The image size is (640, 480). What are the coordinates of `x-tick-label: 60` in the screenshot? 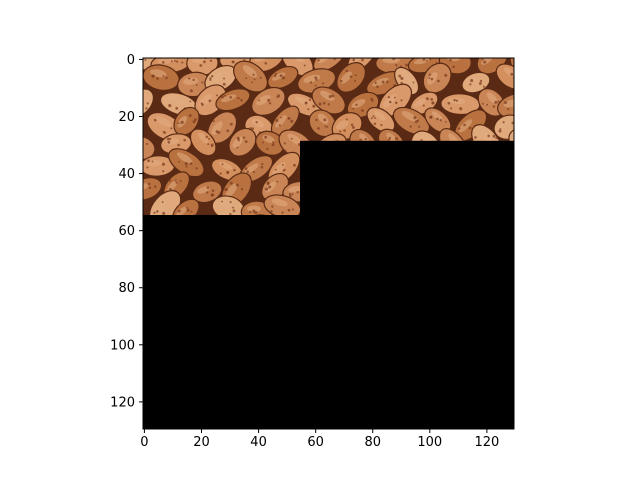 It's located at (315, 442).